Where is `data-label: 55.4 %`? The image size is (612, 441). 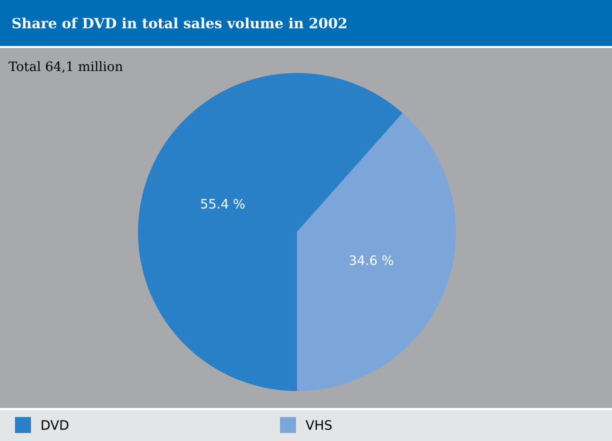 data-label: 55.4 % is located at coordinates (223, 203).